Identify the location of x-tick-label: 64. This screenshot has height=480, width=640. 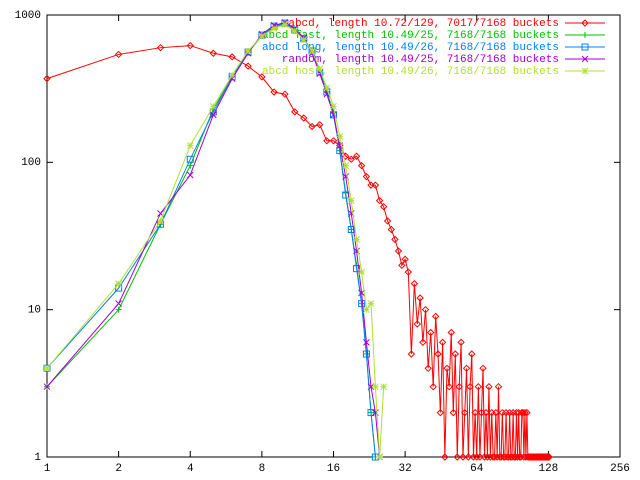
(477, 469).